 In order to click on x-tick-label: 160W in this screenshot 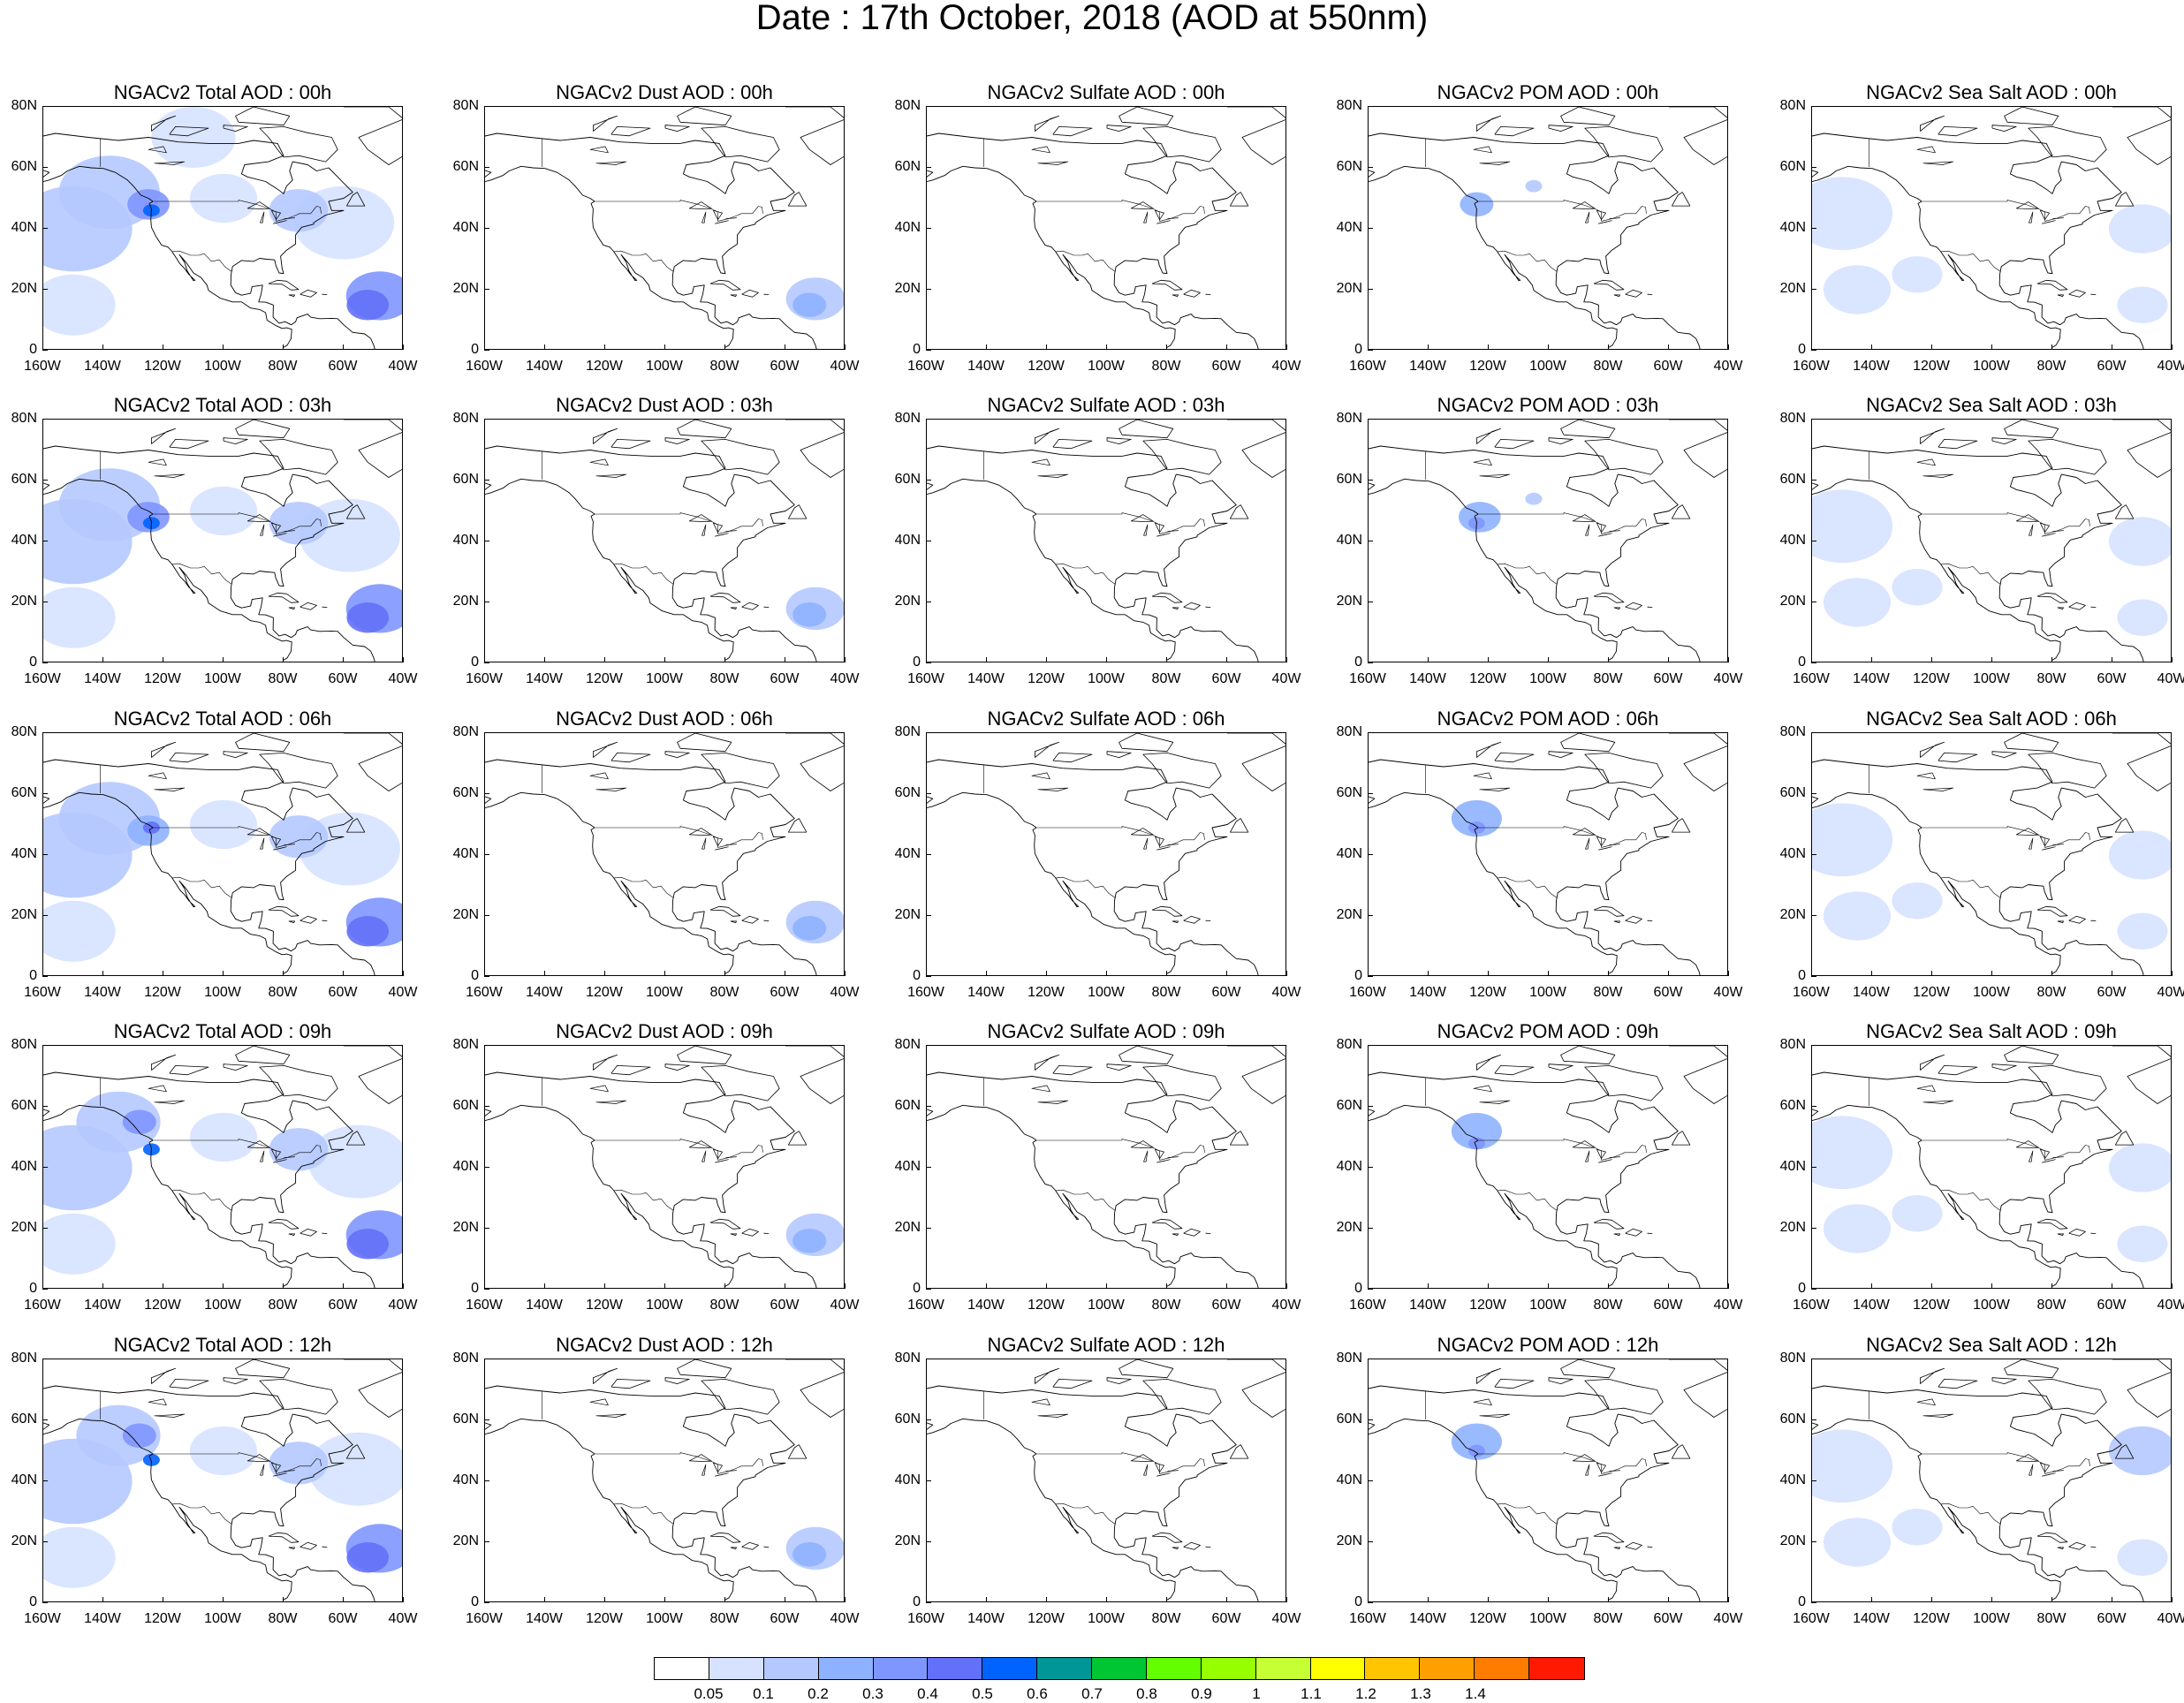, I will do `click(1367, 993)`.